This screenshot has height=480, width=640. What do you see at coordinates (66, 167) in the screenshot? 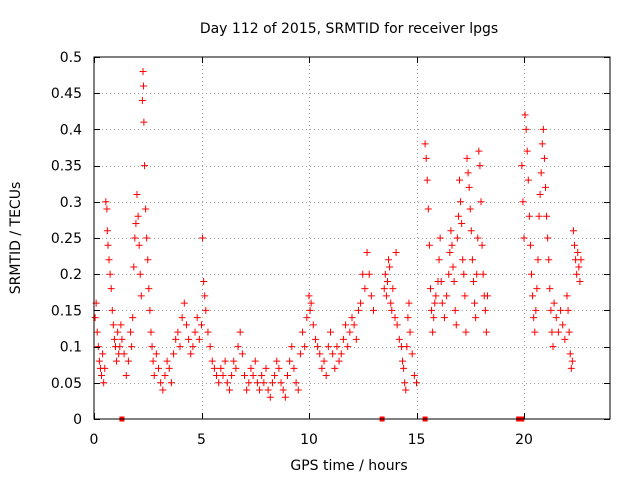
I see `y-tick-label: 0.35` at bounding box center [66, 167].